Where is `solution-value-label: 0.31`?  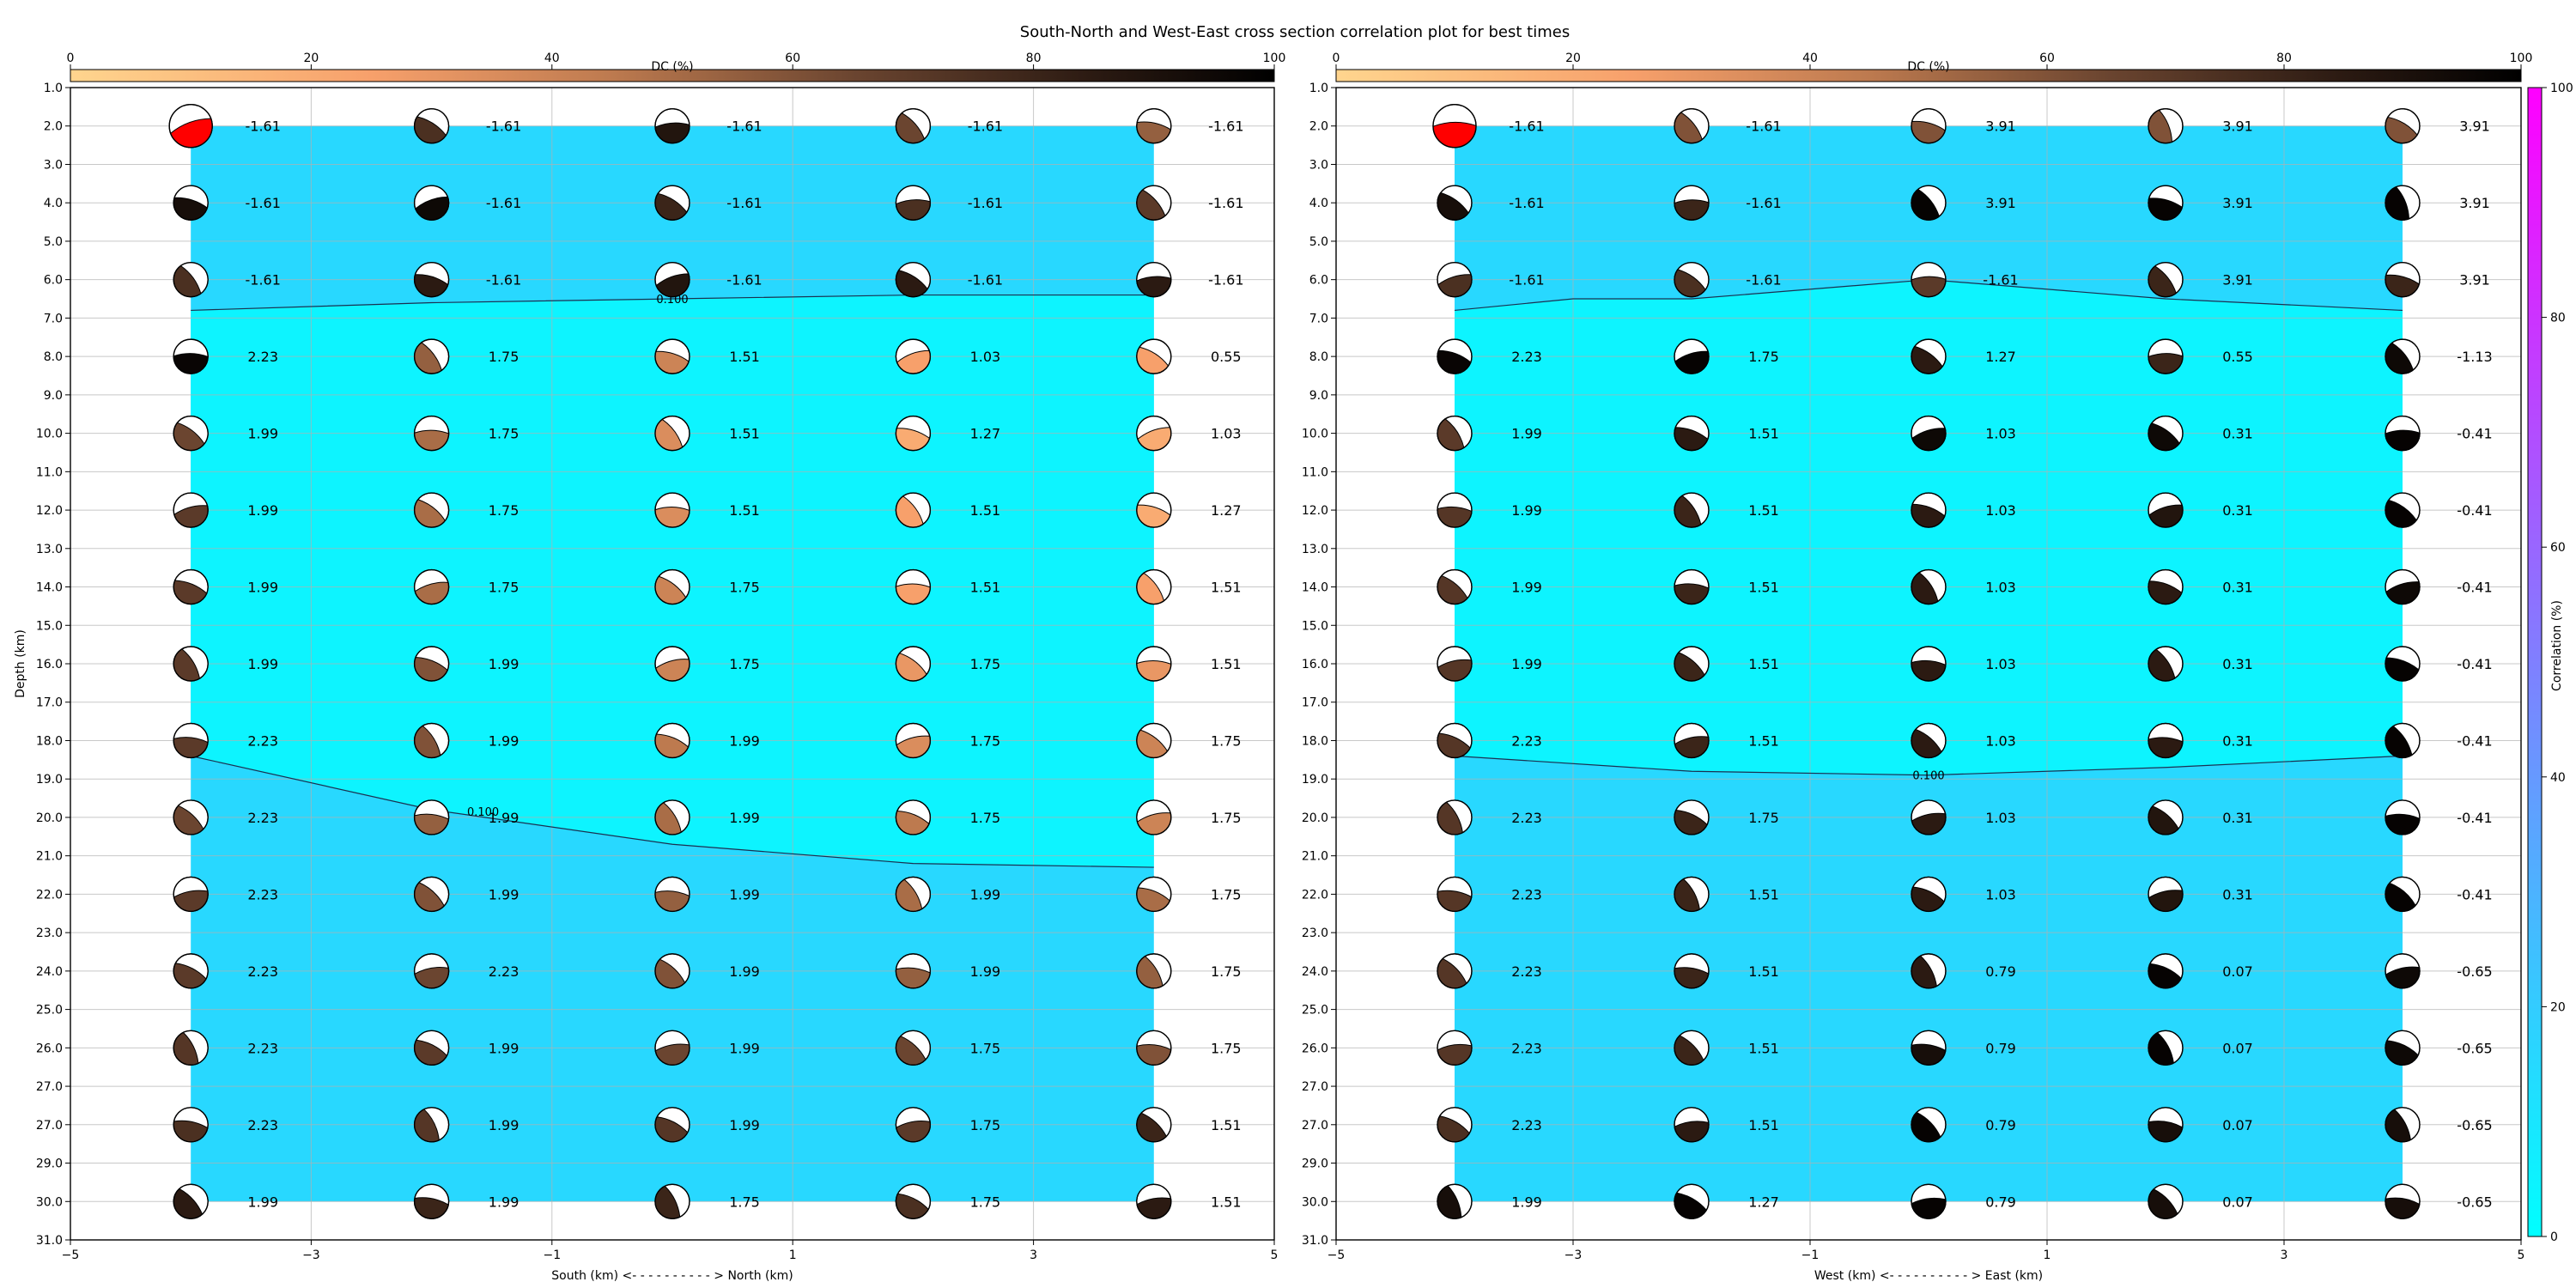 solution-value-label: 0.31 is located at coordinates (2237, 588).